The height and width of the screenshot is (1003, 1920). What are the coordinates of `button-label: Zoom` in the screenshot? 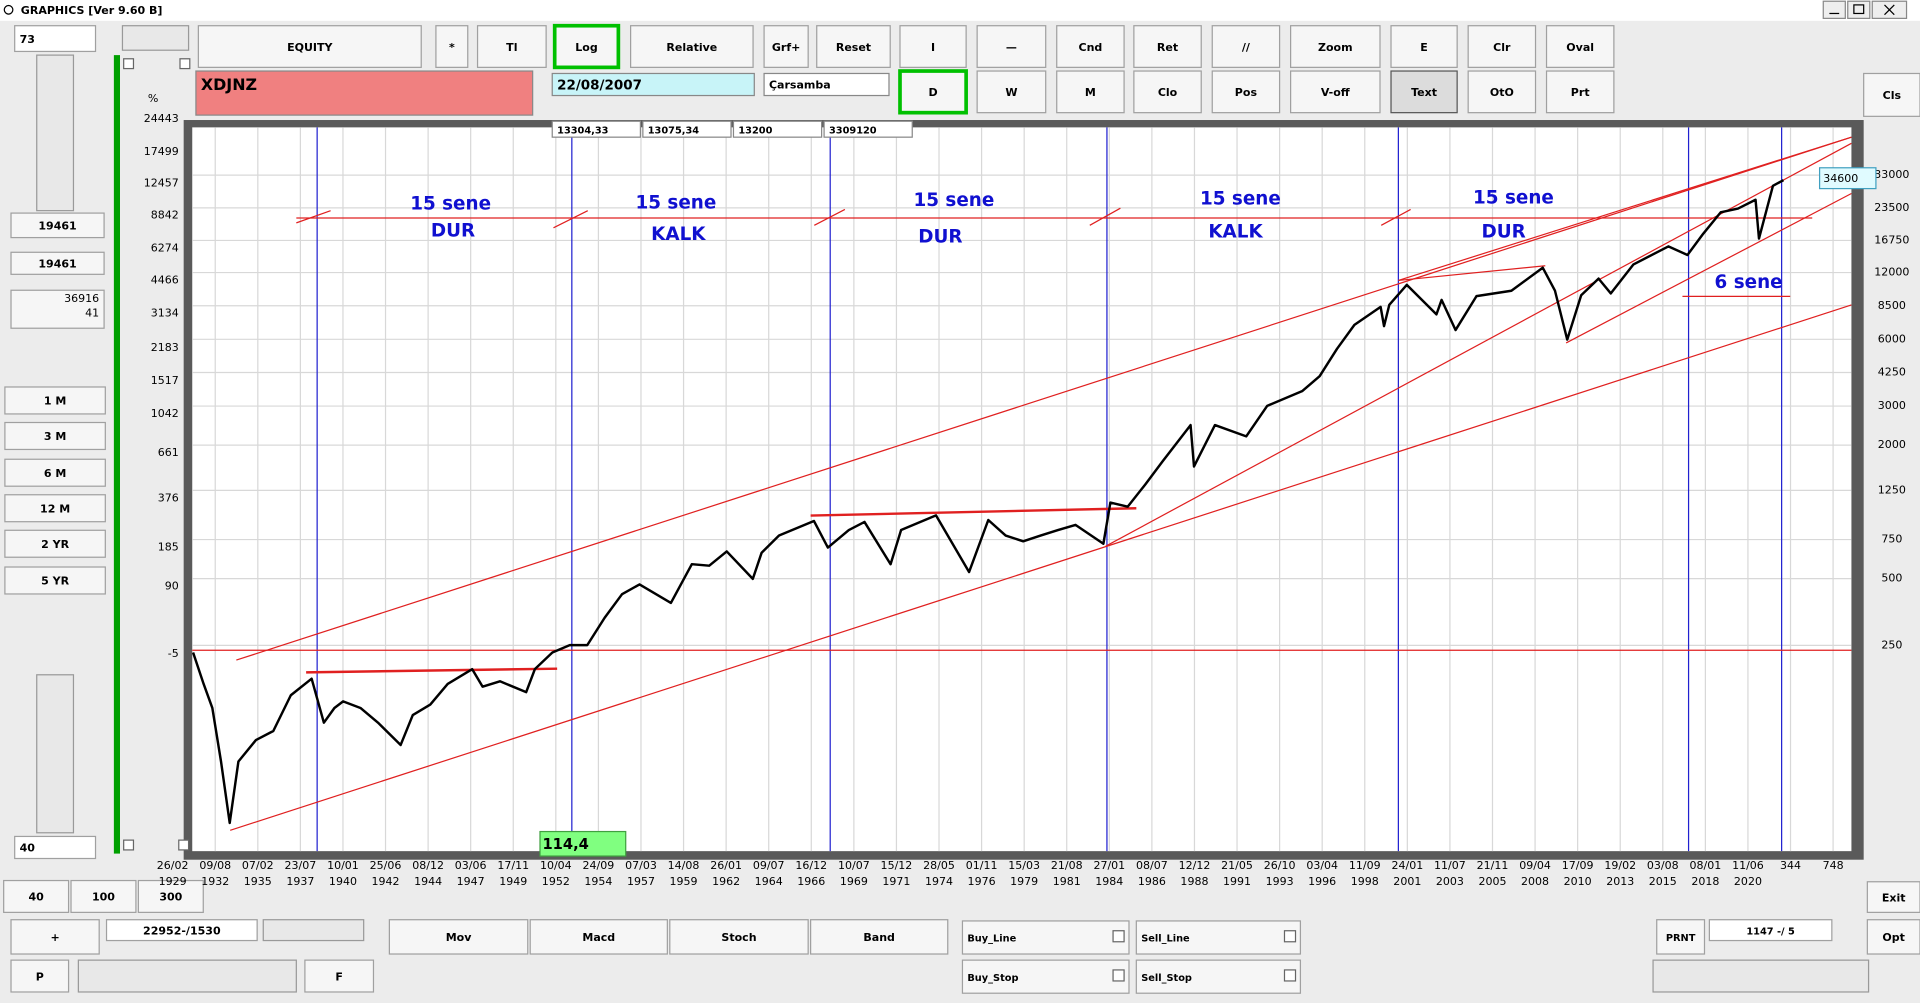 It's located at (1335, 47).